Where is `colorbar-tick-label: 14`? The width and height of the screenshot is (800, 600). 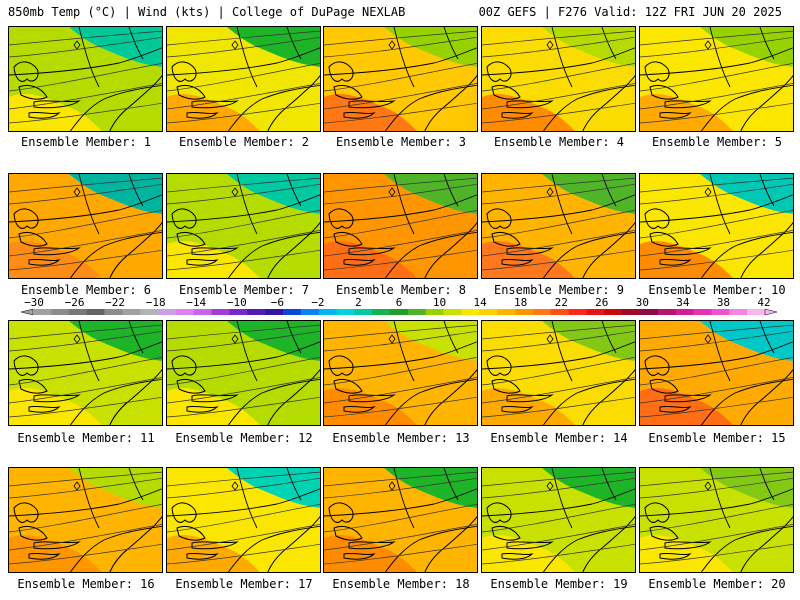 colorbar-tick-label: 14 is located at coordinates (480, 302).